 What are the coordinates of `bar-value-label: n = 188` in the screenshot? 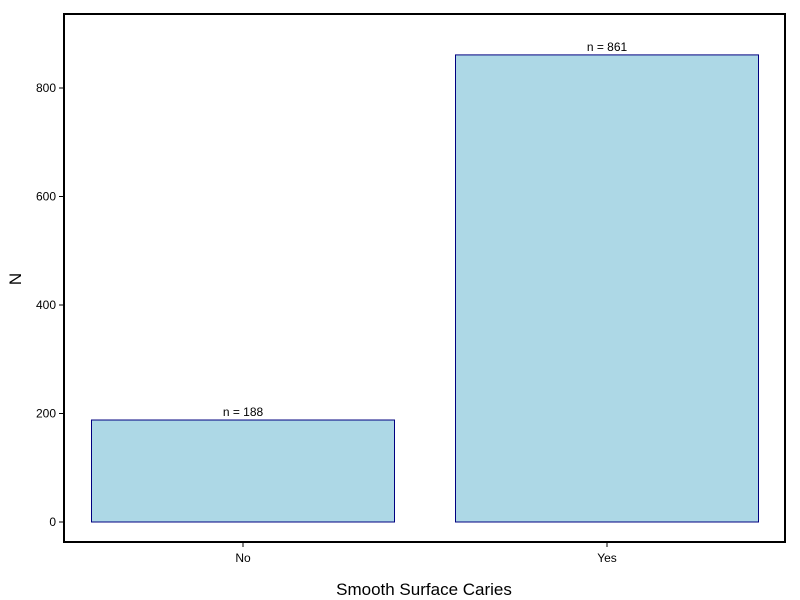 It's located at (243, 412).